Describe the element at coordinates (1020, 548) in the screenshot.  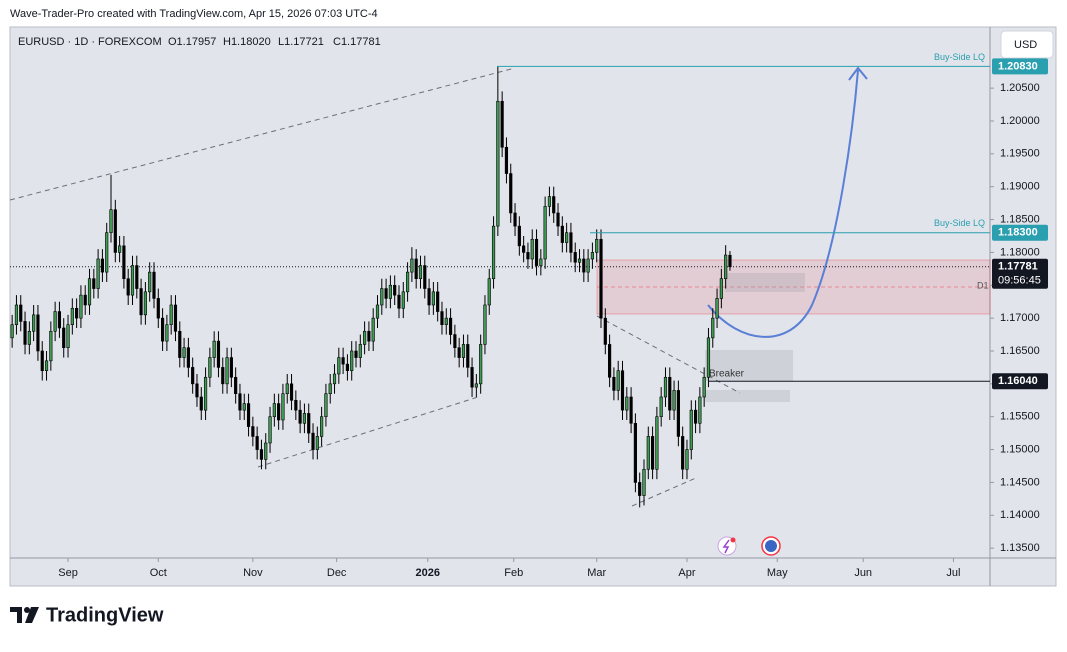
I see `y-tick-label: 1.13500` at that location.